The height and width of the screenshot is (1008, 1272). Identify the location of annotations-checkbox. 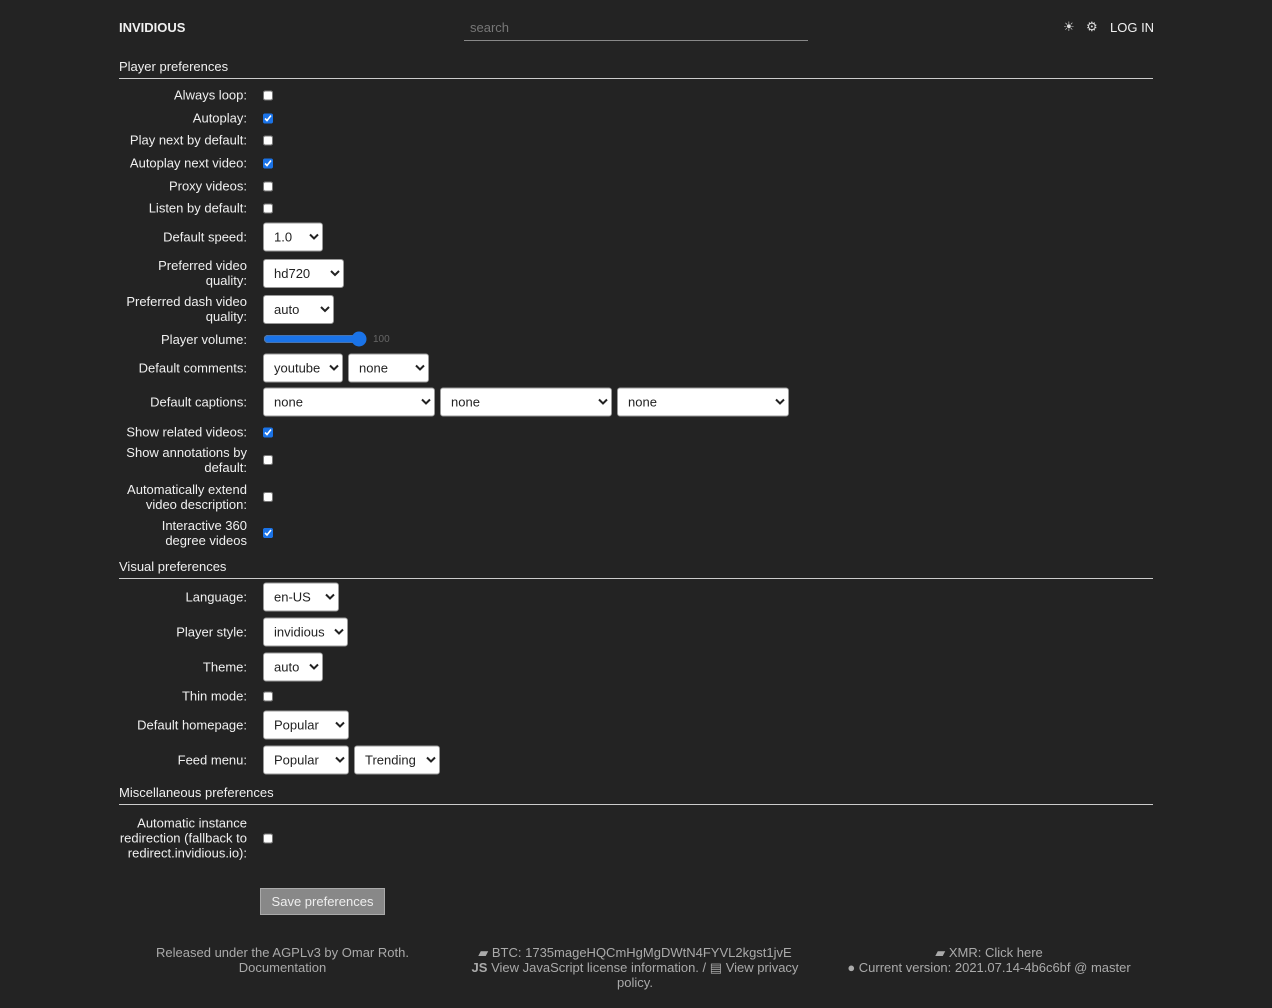
(268, 460).